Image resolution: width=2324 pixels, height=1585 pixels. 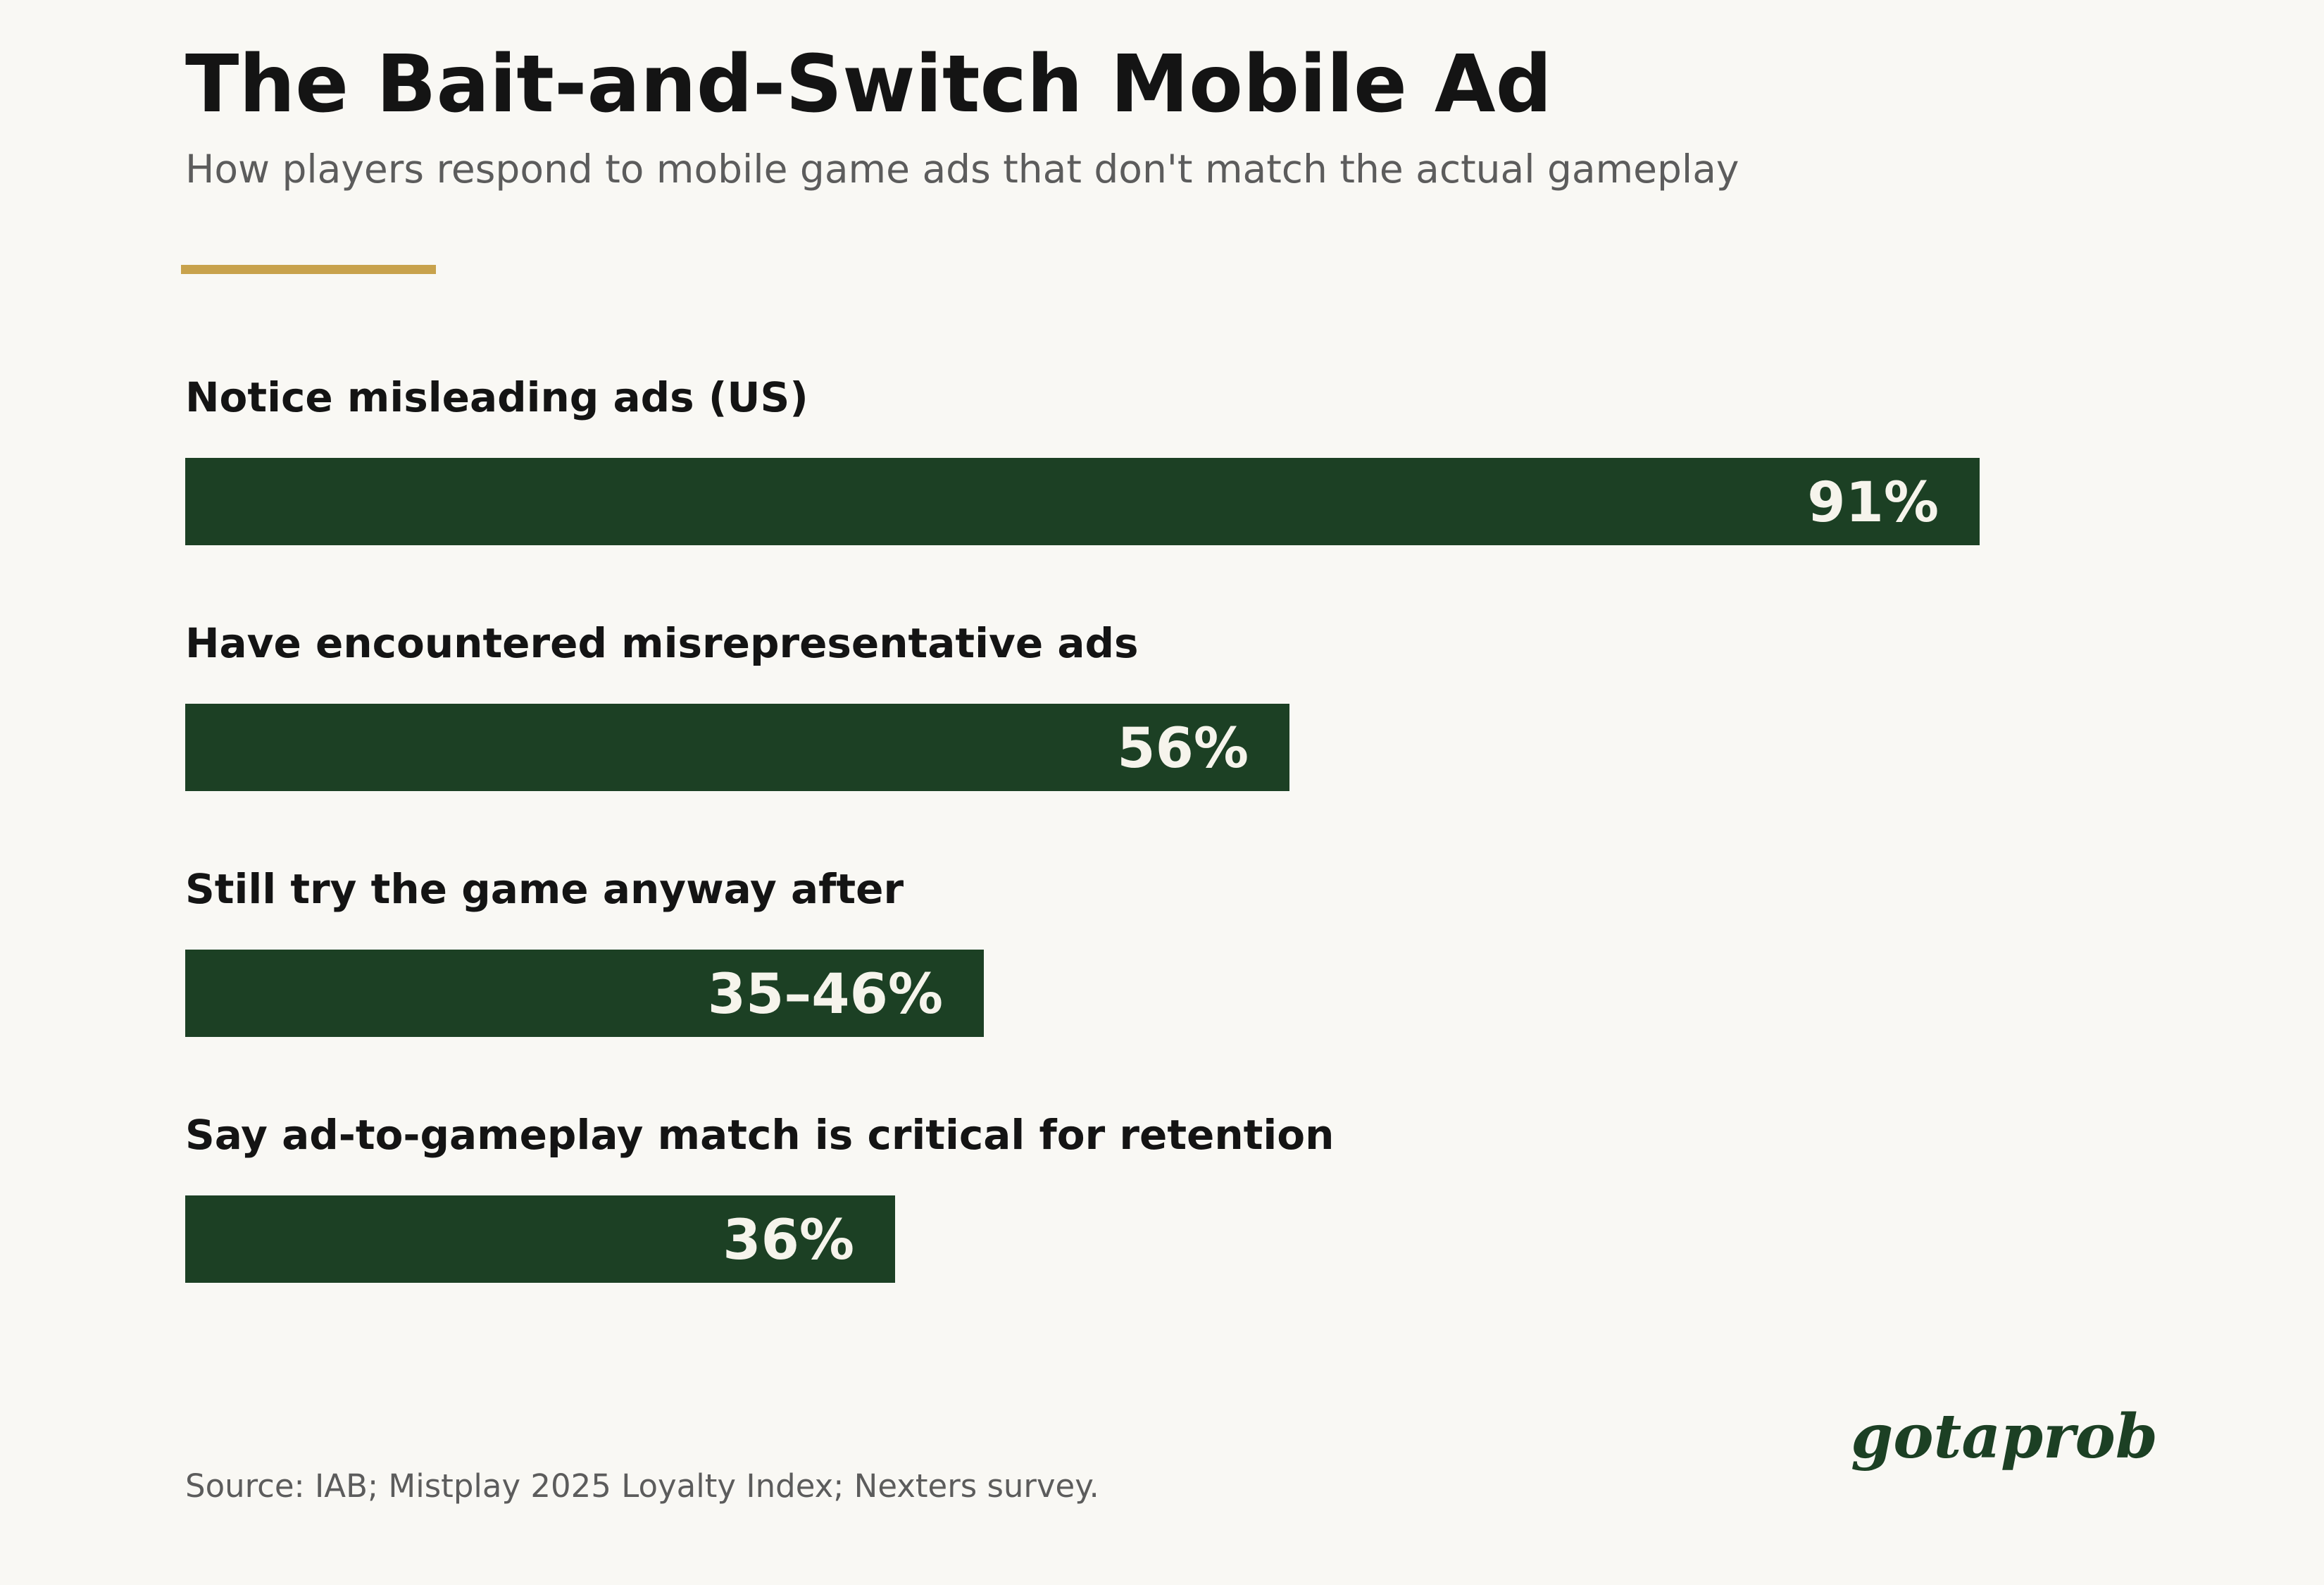 What do you see at coordinates (496, 397) in the screenshot?
I see `category-label: Notice misleading ads (US)` at bounding box center [496, 397].